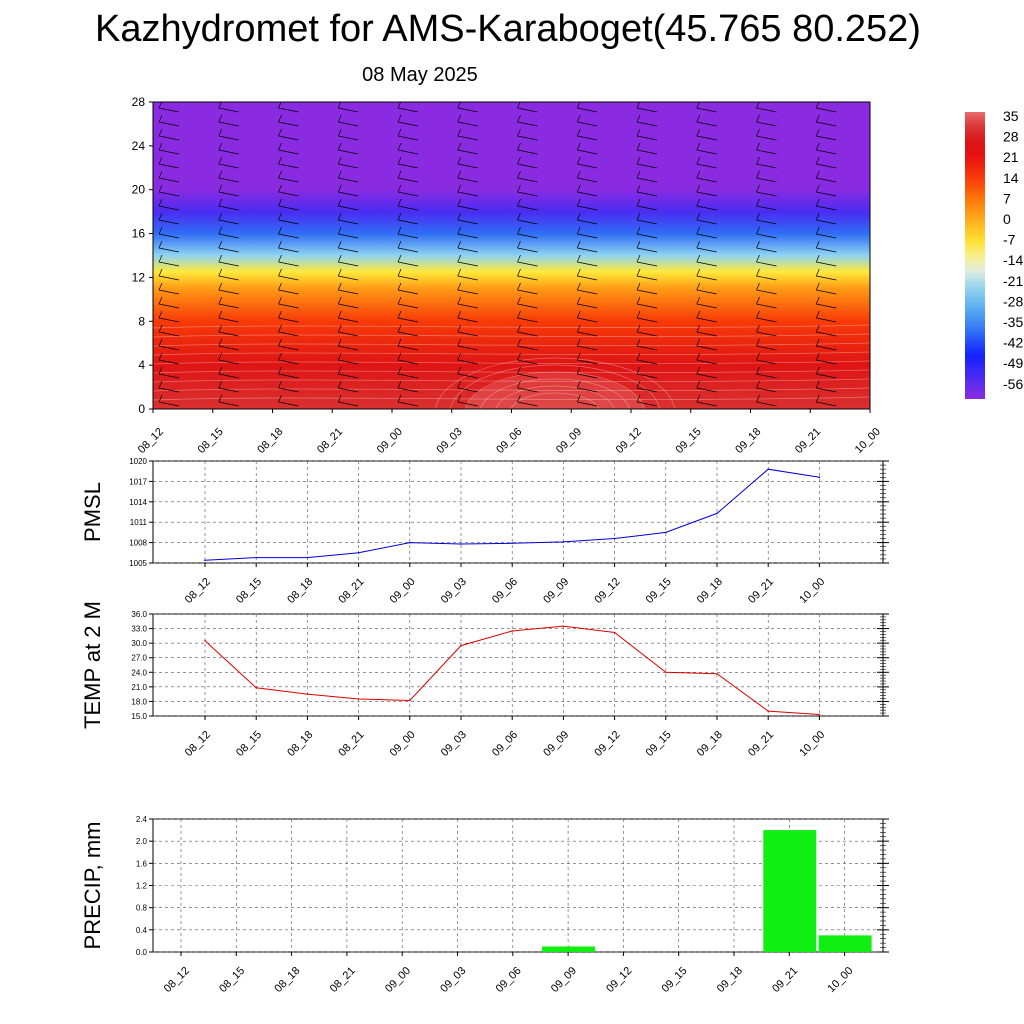 Image resolution: width=1024 pixels, height=1024 pixels. I want to click on x-tick-label: 08_15, so click(249, 591).